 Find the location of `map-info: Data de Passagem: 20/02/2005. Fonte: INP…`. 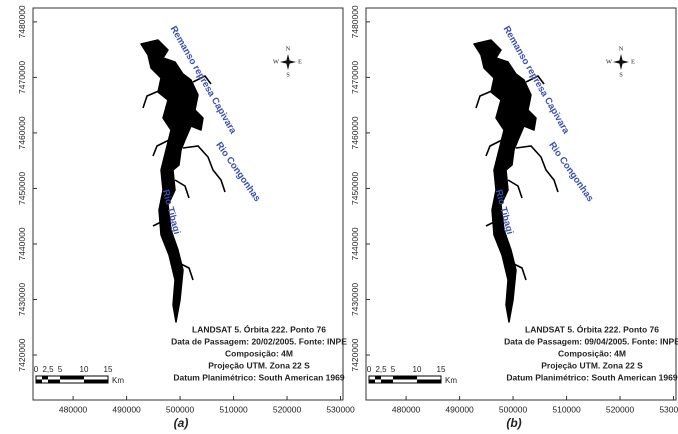

map-info: Data de Passagem: 20/02/2005. Fonte: INP… is located at coordinates (259, 341).